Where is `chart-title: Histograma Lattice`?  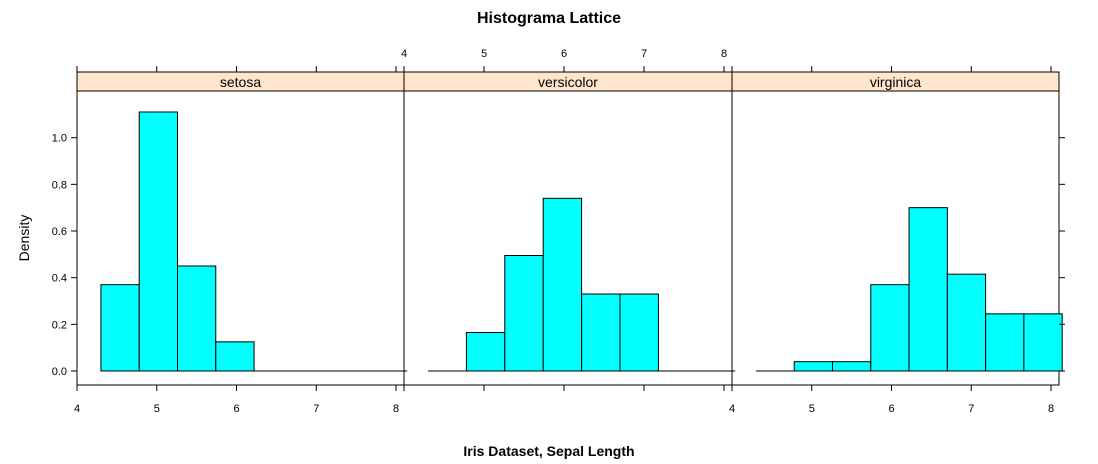 chart-title: Histograma Lattice is located at coordinates (549, 18).